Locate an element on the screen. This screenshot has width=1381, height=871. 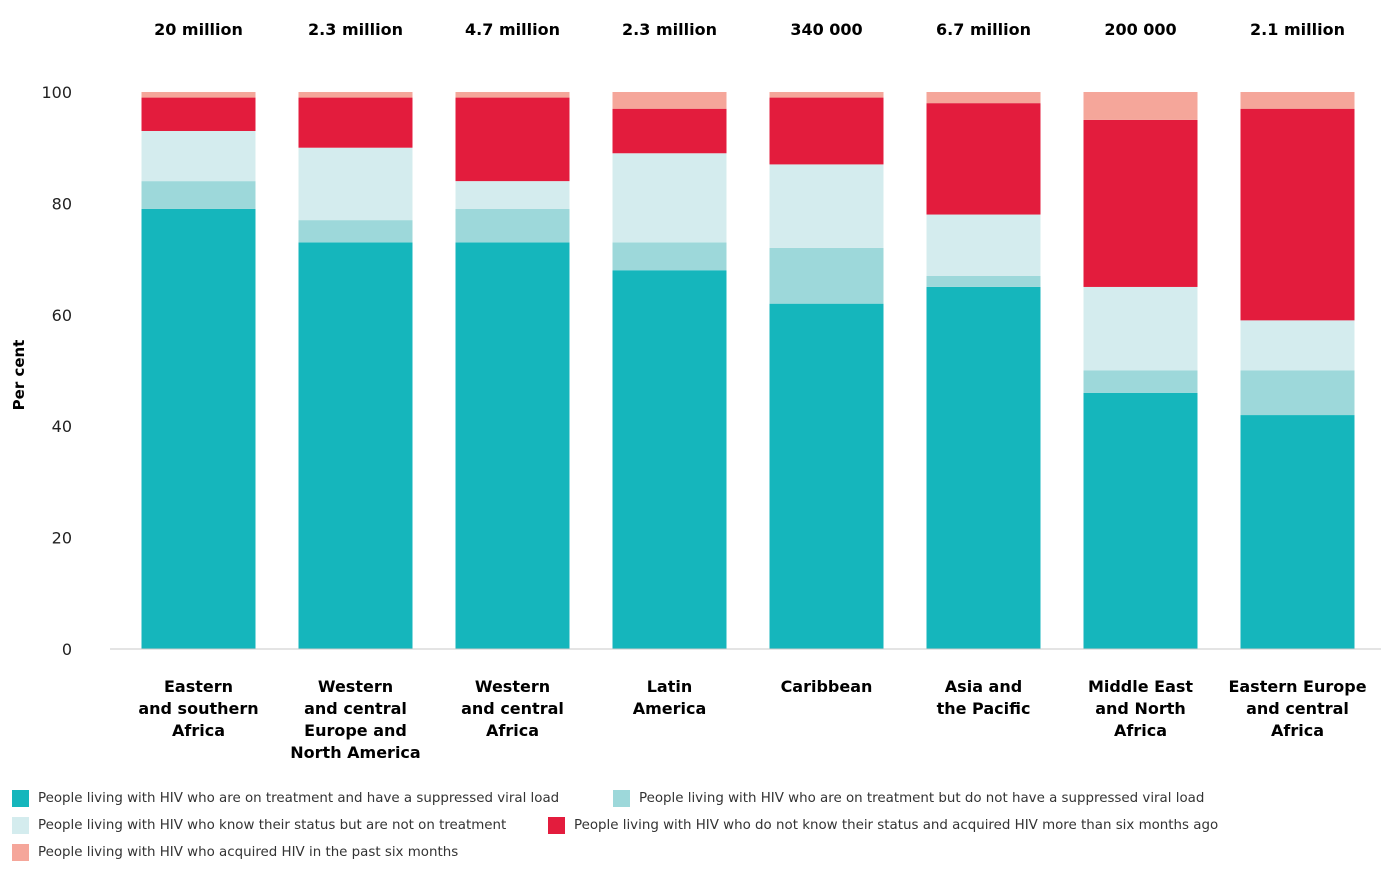
category-label: Eastern and southern Africa is located at coordinates (198, 708).